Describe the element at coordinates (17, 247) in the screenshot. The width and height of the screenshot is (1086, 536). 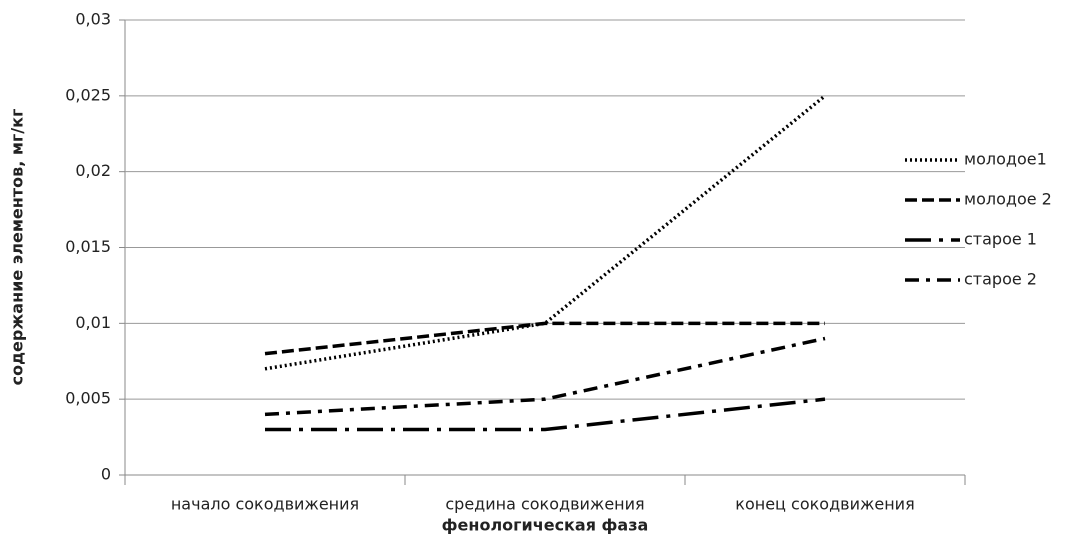
I see `y-axis-label: содержание элементов, мг/кг` at that location.